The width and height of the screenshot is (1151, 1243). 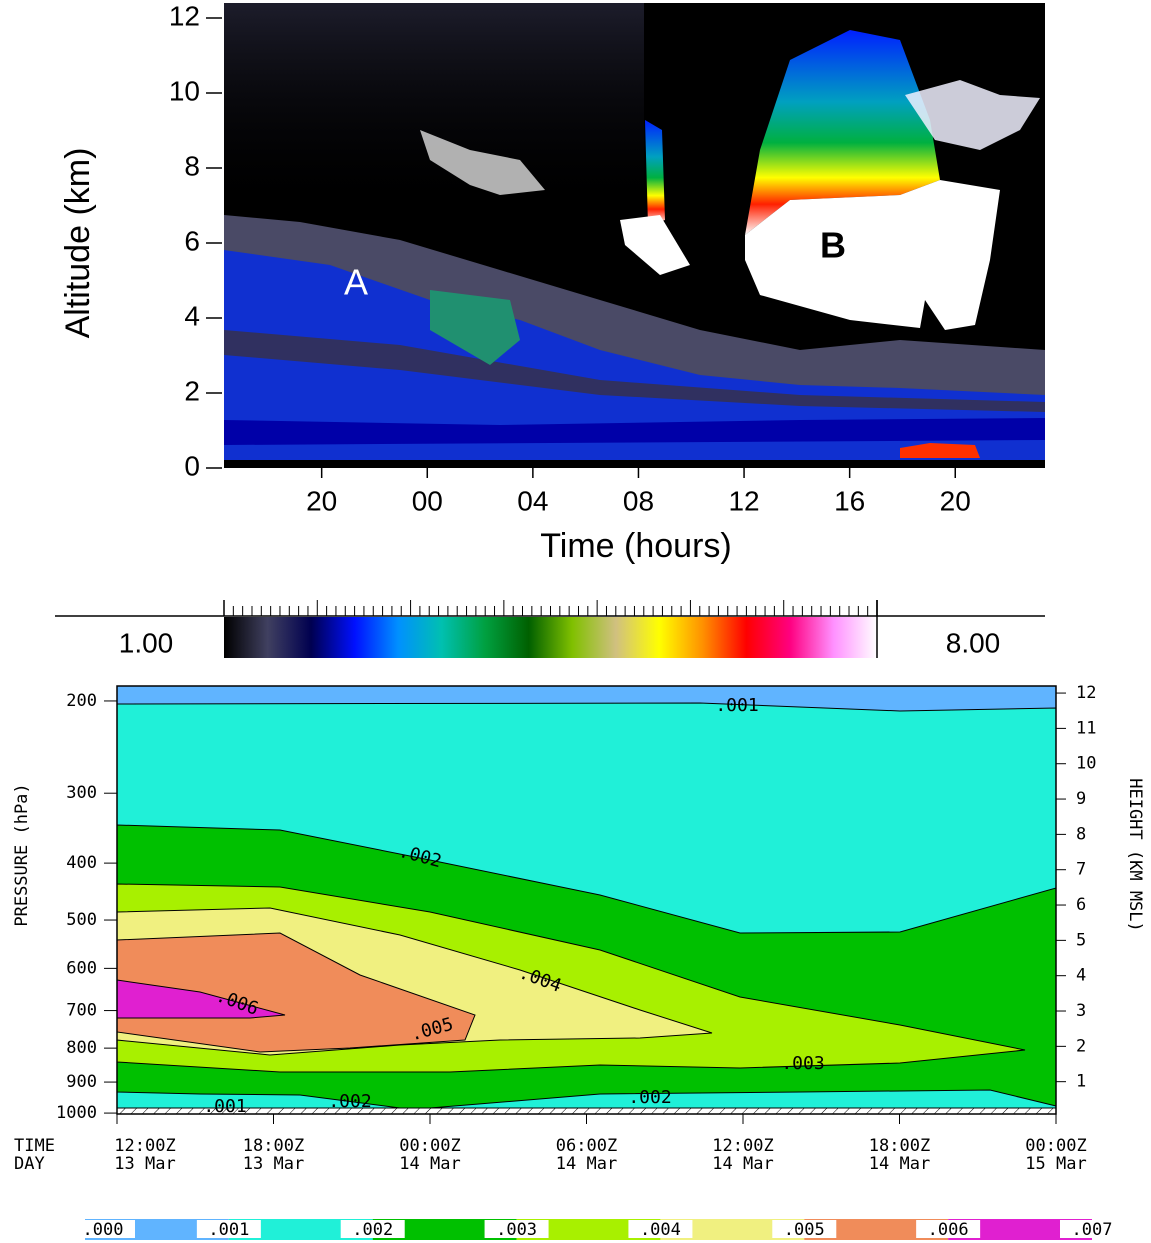 I want to click on y-tick-label: 0, so click(x=192, y=465).